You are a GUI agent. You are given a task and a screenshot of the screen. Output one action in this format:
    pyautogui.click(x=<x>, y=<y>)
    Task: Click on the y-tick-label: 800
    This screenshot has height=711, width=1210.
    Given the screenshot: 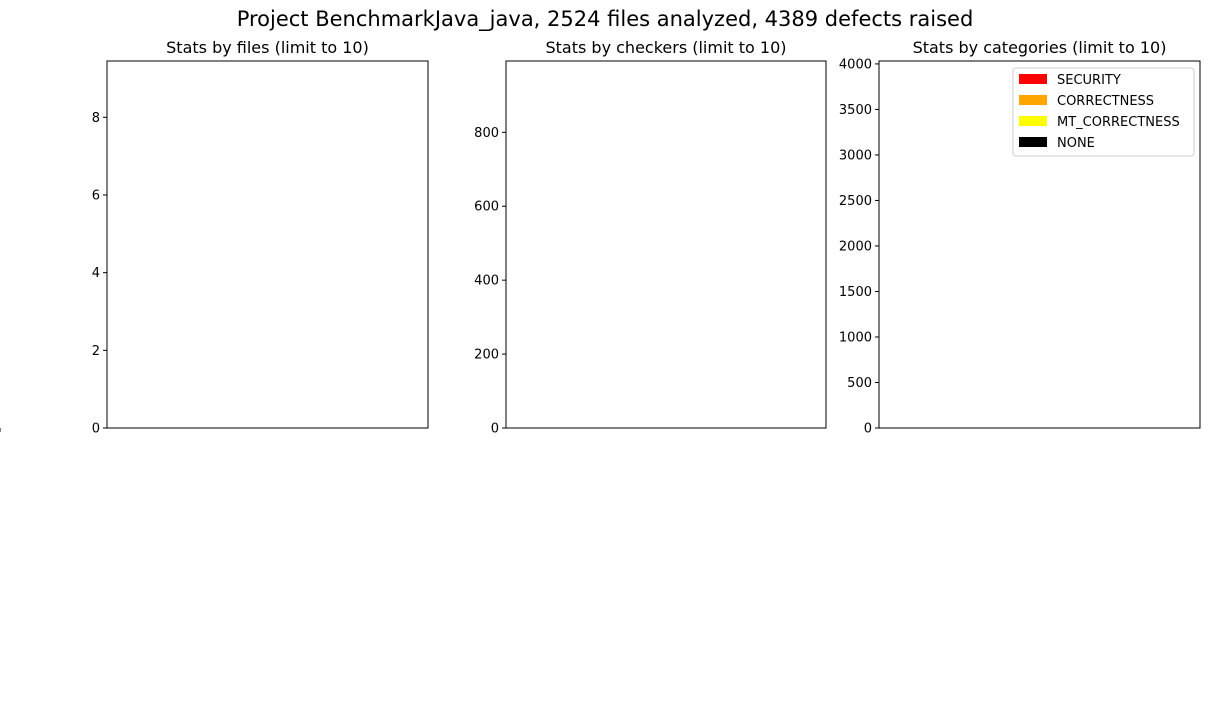 What is the action you would take?
    pyautogui.click(x=486, y=133)
    